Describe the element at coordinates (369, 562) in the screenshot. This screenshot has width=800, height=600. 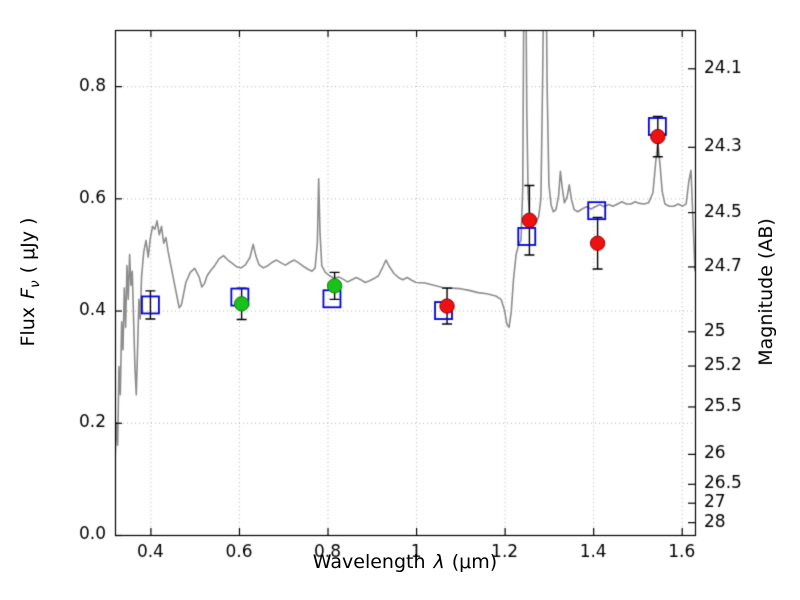
I see `x-axis-label-text: Wavelength` at that location.